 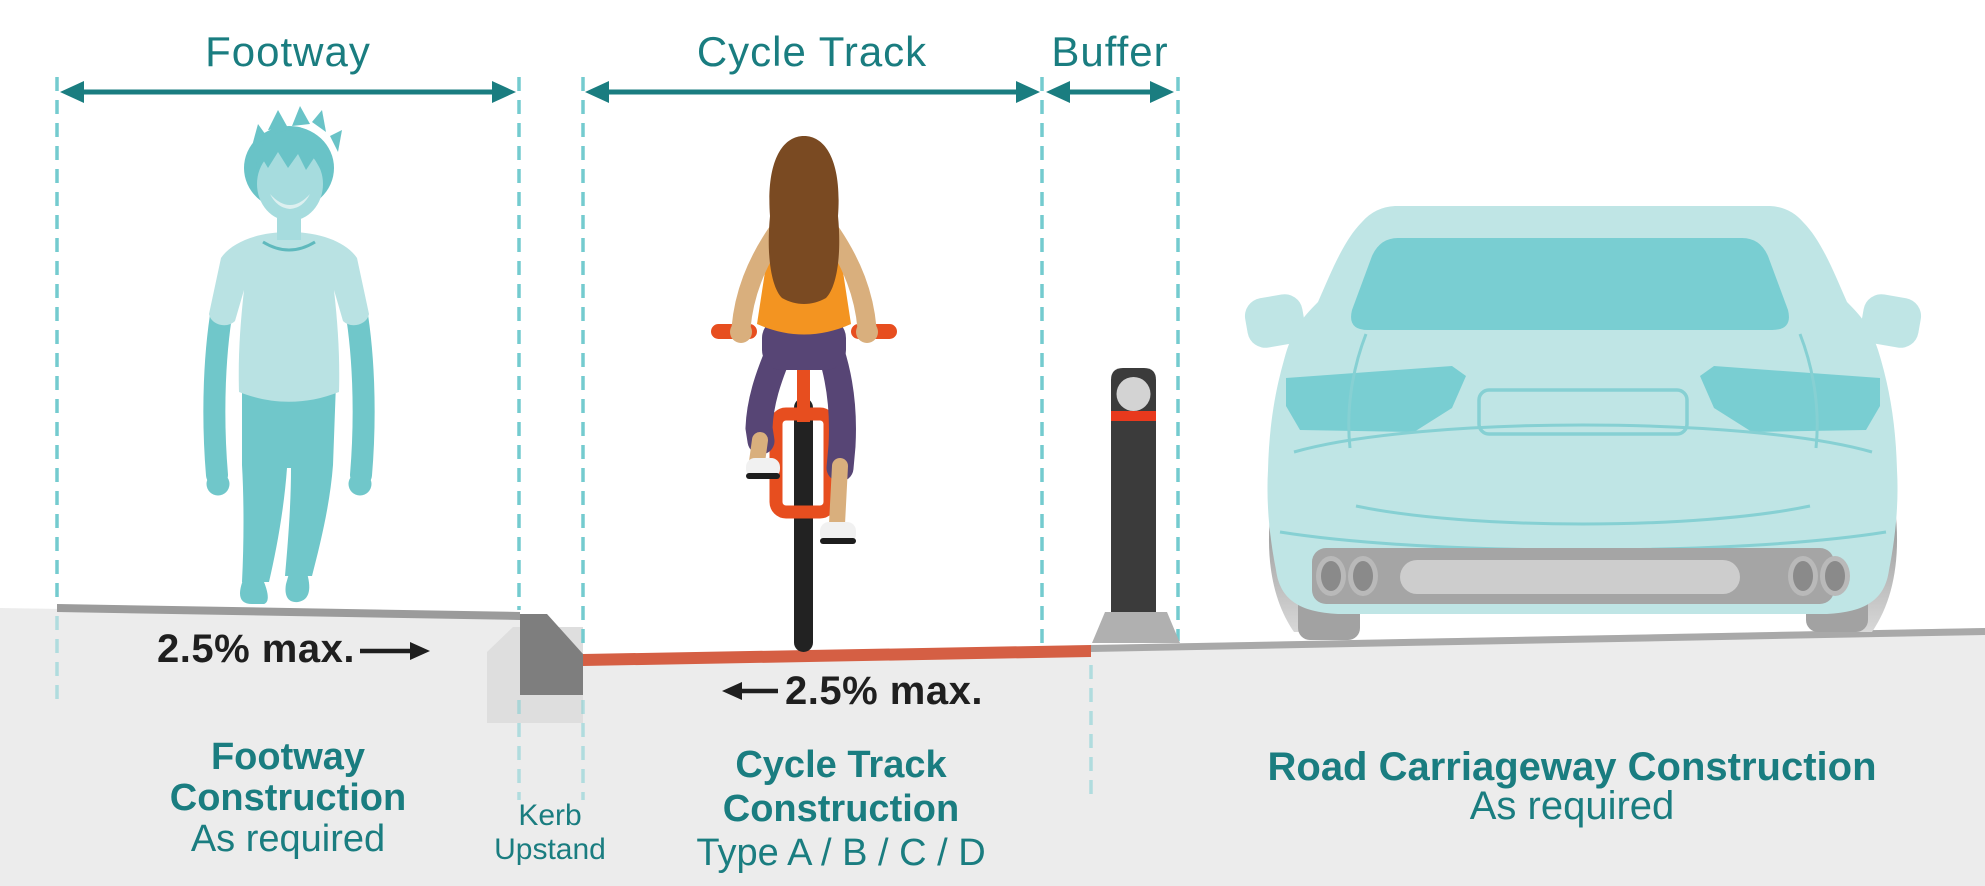 What do you see at coordinates (550, 815) in the screenshot?
I see `kerb-upstand-line1: Kerb` at bounding box center [550, 815].